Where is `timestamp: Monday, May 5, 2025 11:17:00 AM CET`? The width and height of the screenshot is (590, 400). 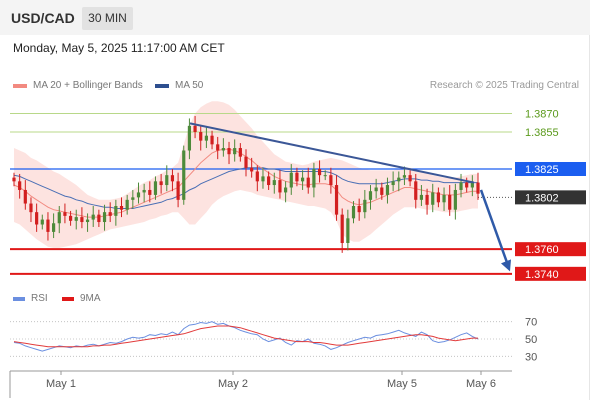
timestamp: Monday, May 5, 2025 11:17:00 AM CET is located at coordinates (119, 48).